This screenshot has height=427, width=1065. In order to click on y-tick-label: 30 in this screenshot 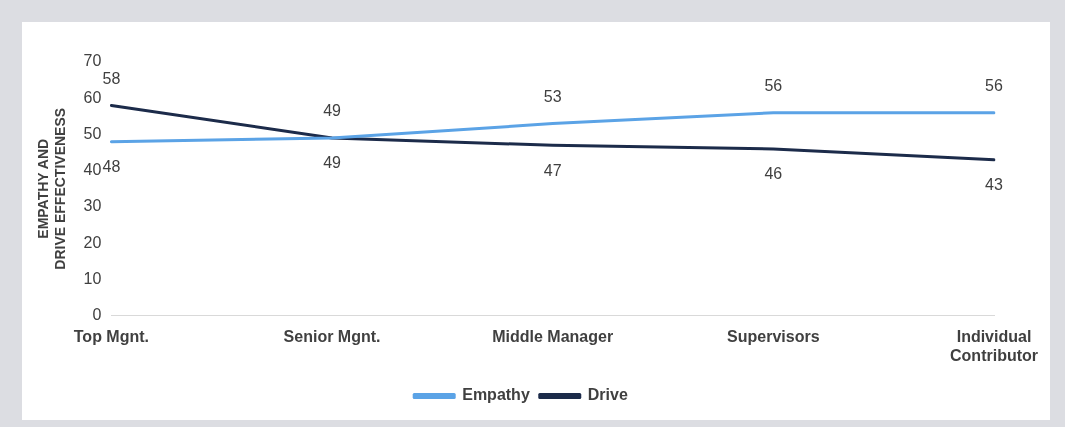, I will do `click(92, 206)`.